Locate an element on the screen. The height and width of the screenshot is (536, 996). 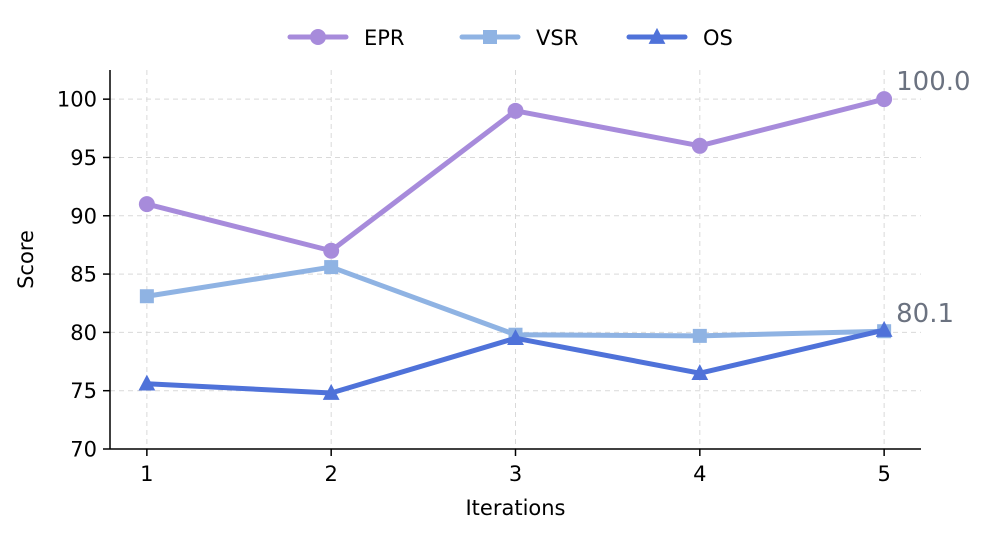
series-os is located at coordinates (515, 360).